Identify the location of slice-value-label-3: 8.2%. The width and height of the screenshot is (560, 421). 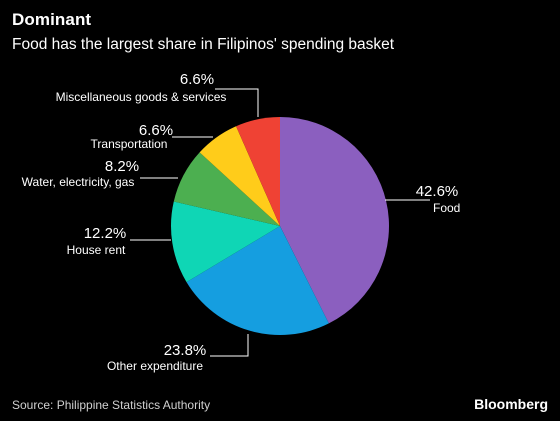
(122, 166).